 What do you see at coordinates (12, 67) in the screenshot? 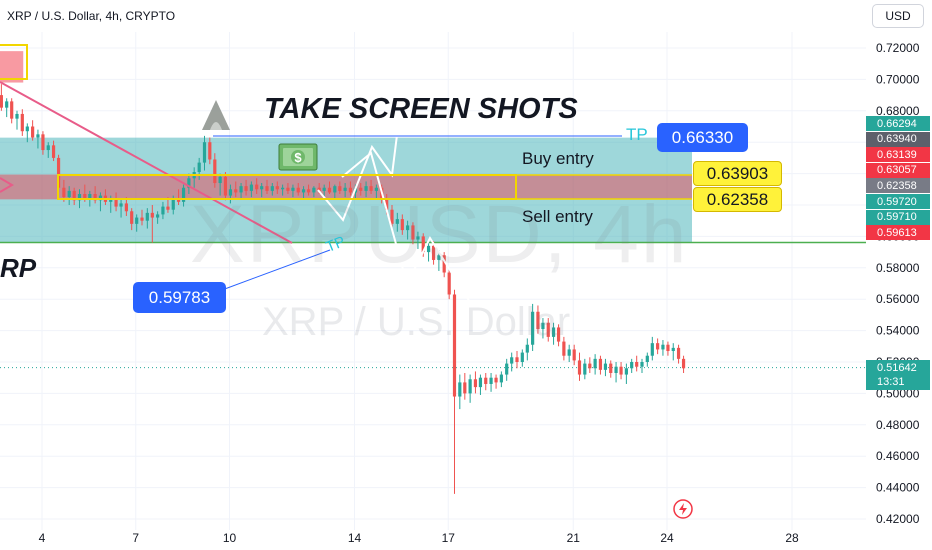
I see `top-left-red-box` at bounding box center [12, 67].